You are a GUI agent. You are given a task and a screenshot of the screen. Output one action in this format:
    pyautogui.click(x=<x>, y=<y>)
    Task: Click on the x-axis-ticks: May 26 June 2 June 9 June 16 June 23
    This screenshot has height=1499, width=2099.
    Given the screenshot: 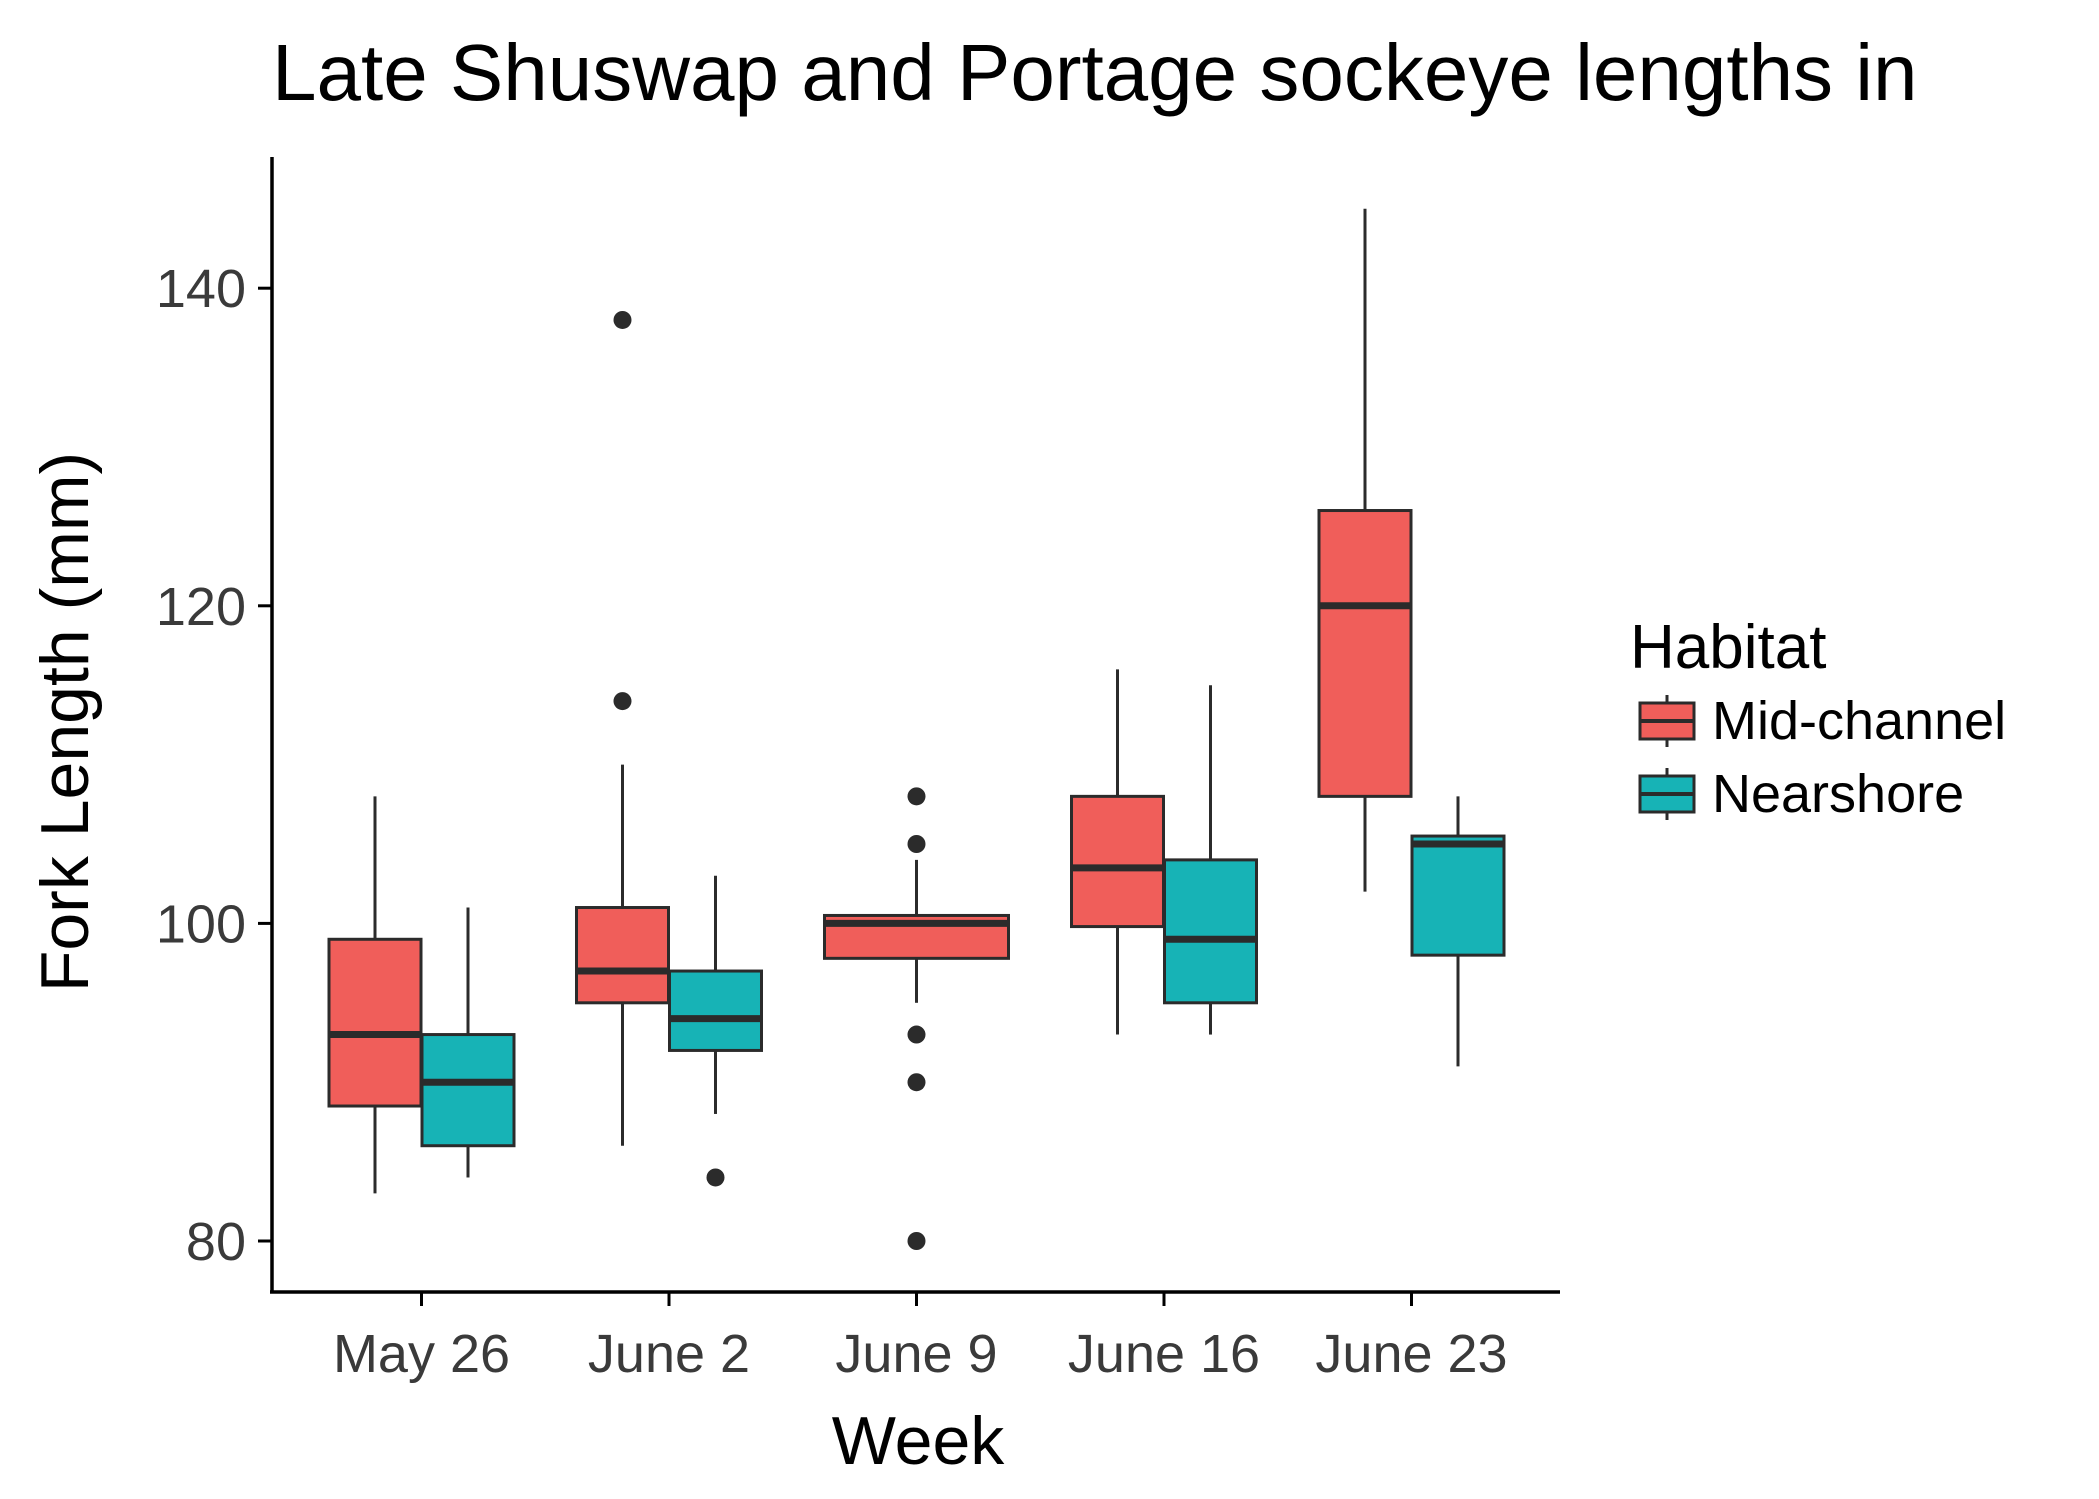 What is the action you would take?
    pyautogui.click(x=920, y=1338)
    